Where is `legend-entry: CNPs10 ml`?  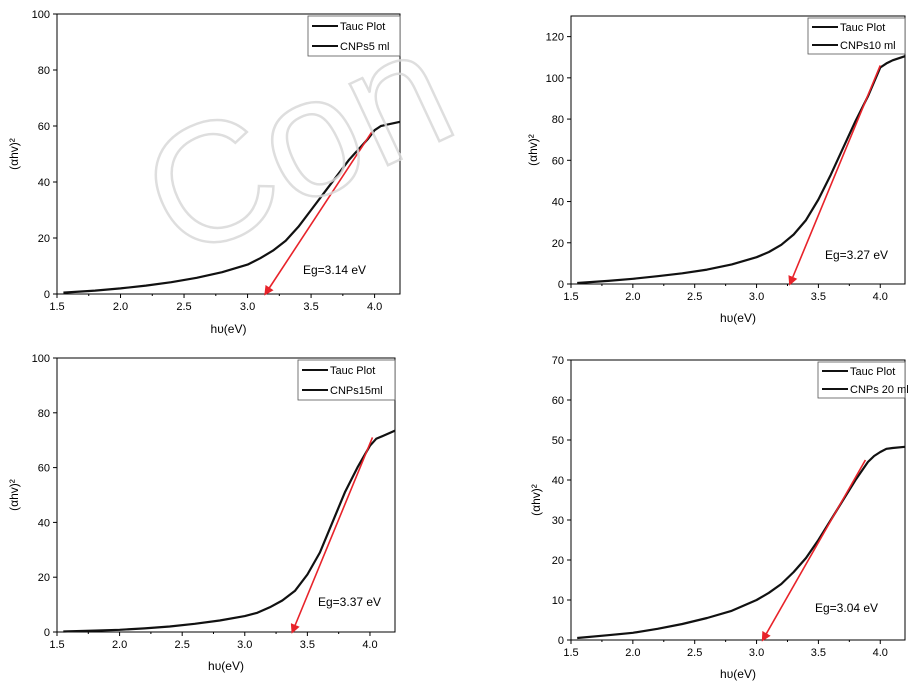 legend-entry: CNPs10 ml is located at coordinates (868, 46).